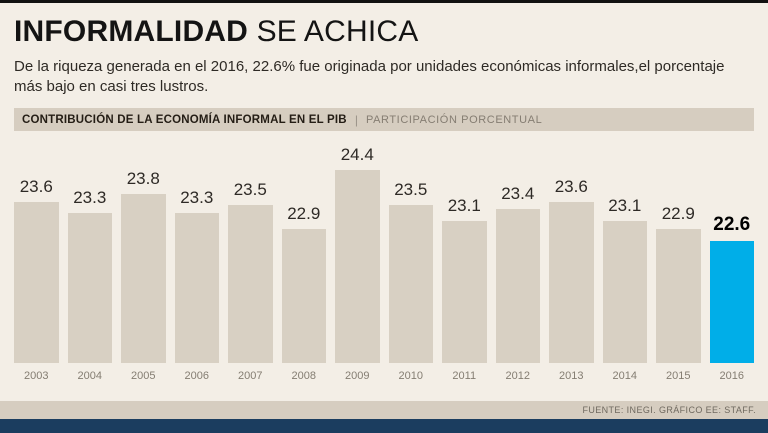 The image size is (768, 433). I want to click on bar-value-label: 23.8, so click(143, 178).